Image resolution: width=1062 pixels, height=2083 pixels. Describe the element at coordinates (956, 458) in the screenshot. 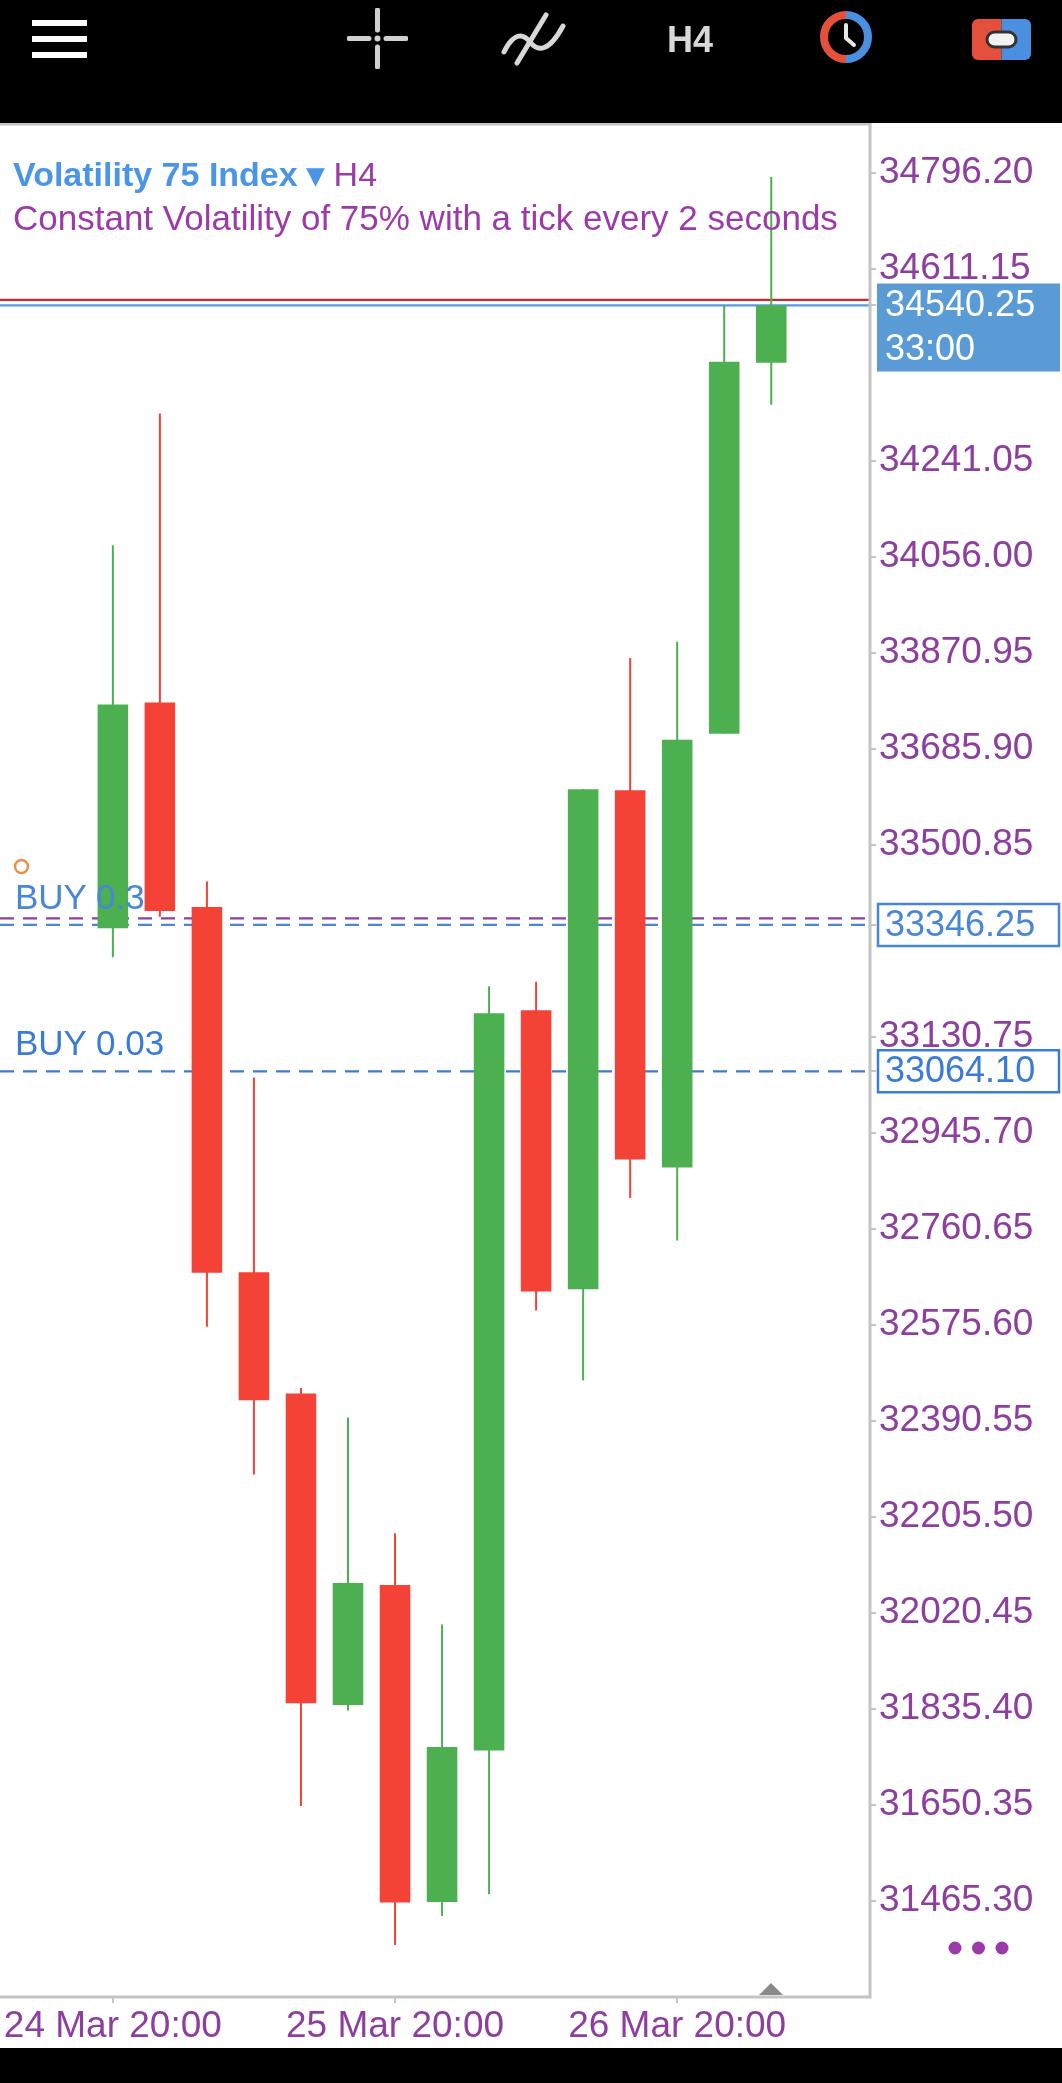

I see `y-tick-label: 34241.05` at that location.